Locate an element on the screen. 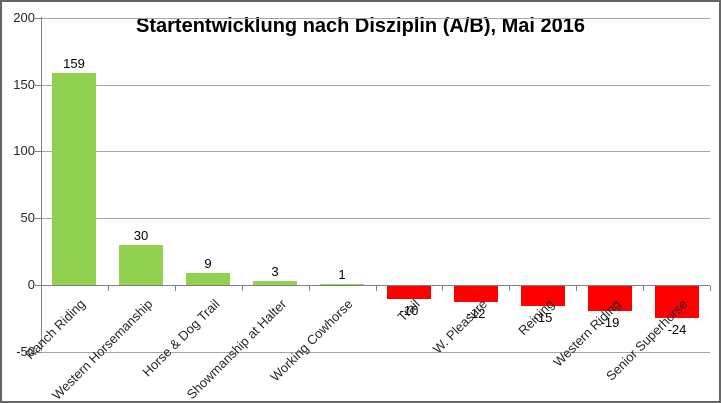  y-tick-label: 150 is located at coordinates (24, 84).